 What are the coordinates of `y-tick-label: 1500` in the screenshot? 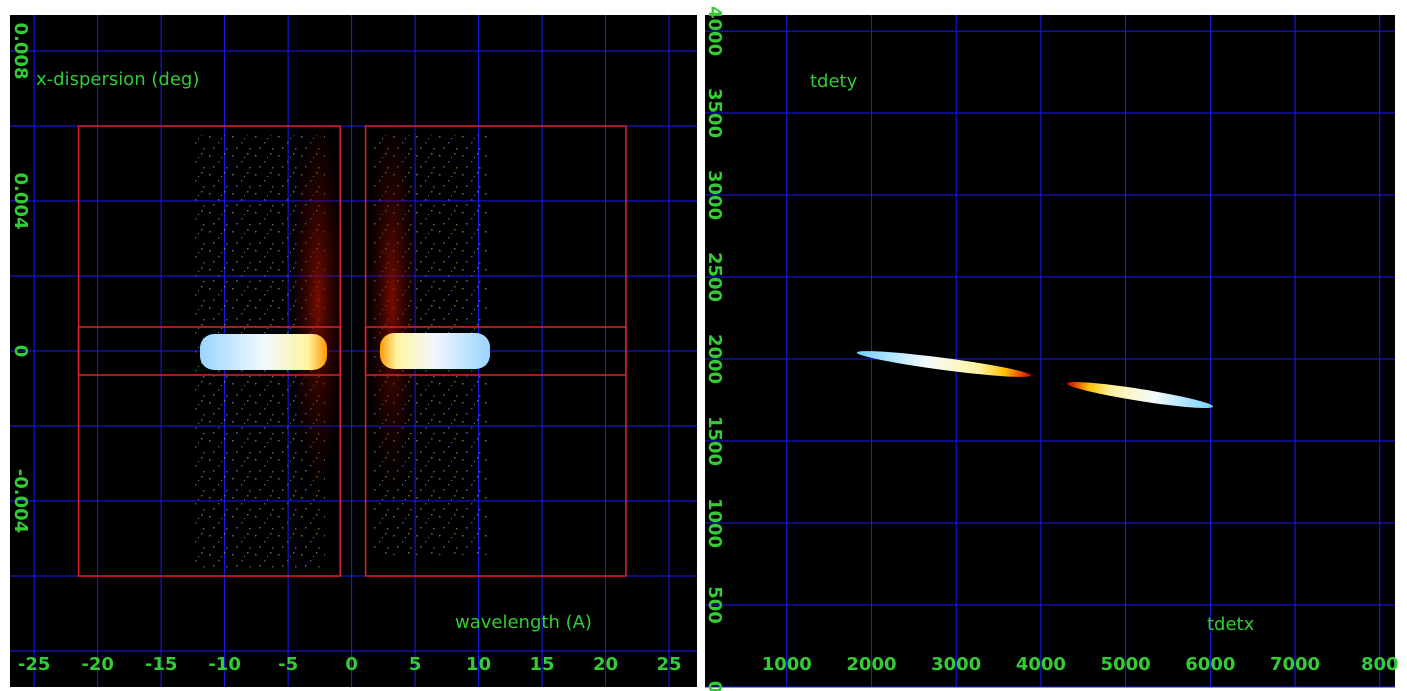 It's located at (714, 441).